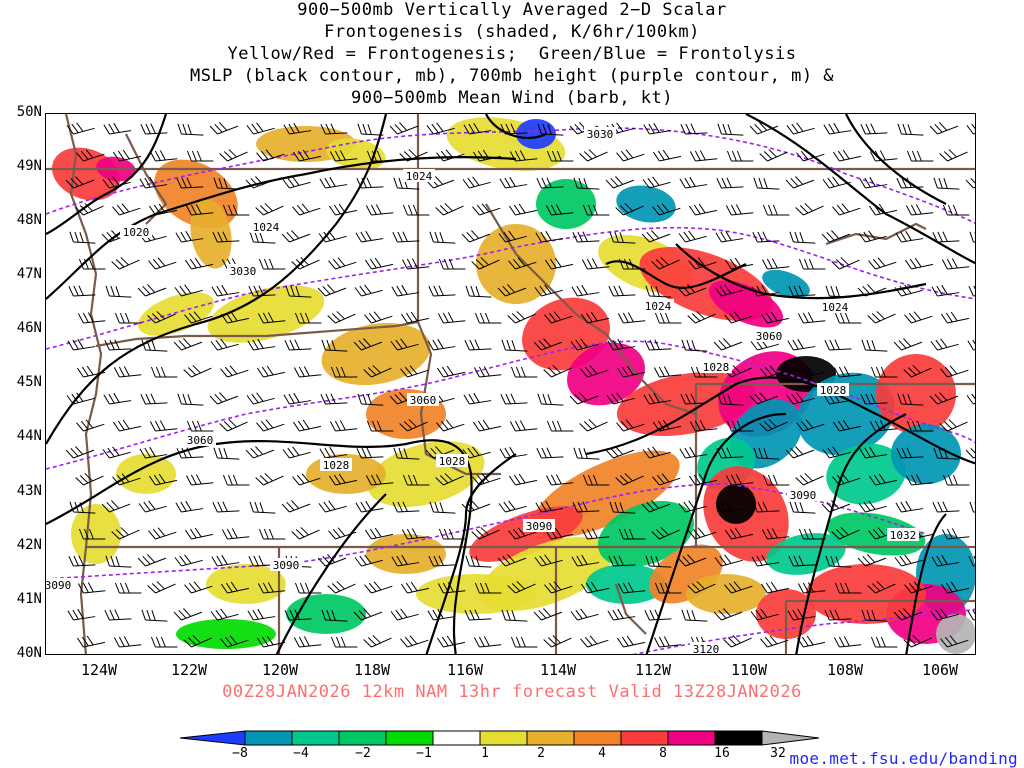 The width and height of the screenshot is (1024, 768). Describe the element at coordinates (903, 758) in the screenshot. I see `credit-link: moe.met.fsu.edu/banding` at that location.